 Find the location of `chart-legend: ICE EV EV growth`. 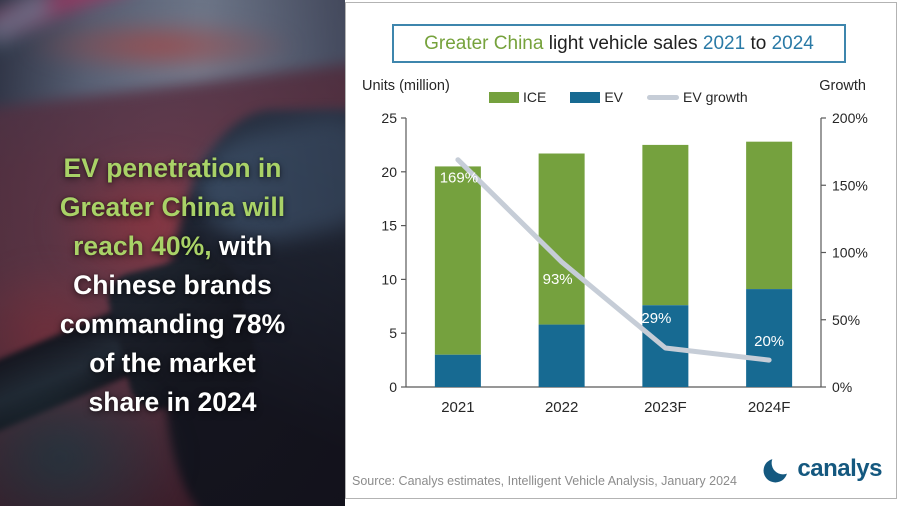

chart-legend: ICE EV EV growth is located at coordinates (618, 97).